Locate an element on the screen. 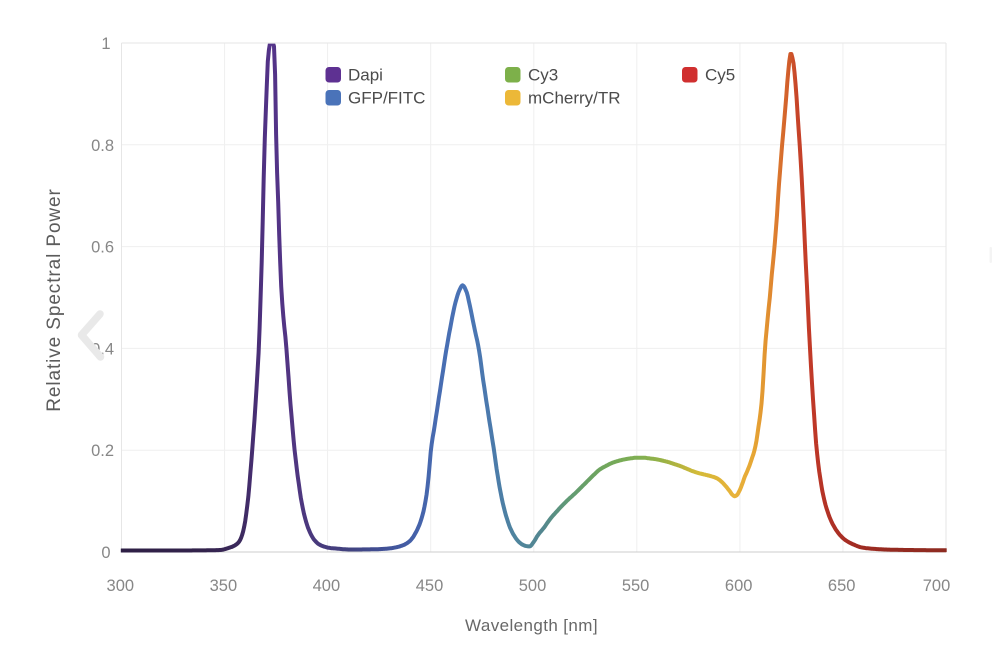 The width and height of the screenshot is (992, 670). svg-text: 300 is located at coordinates (121, 586).